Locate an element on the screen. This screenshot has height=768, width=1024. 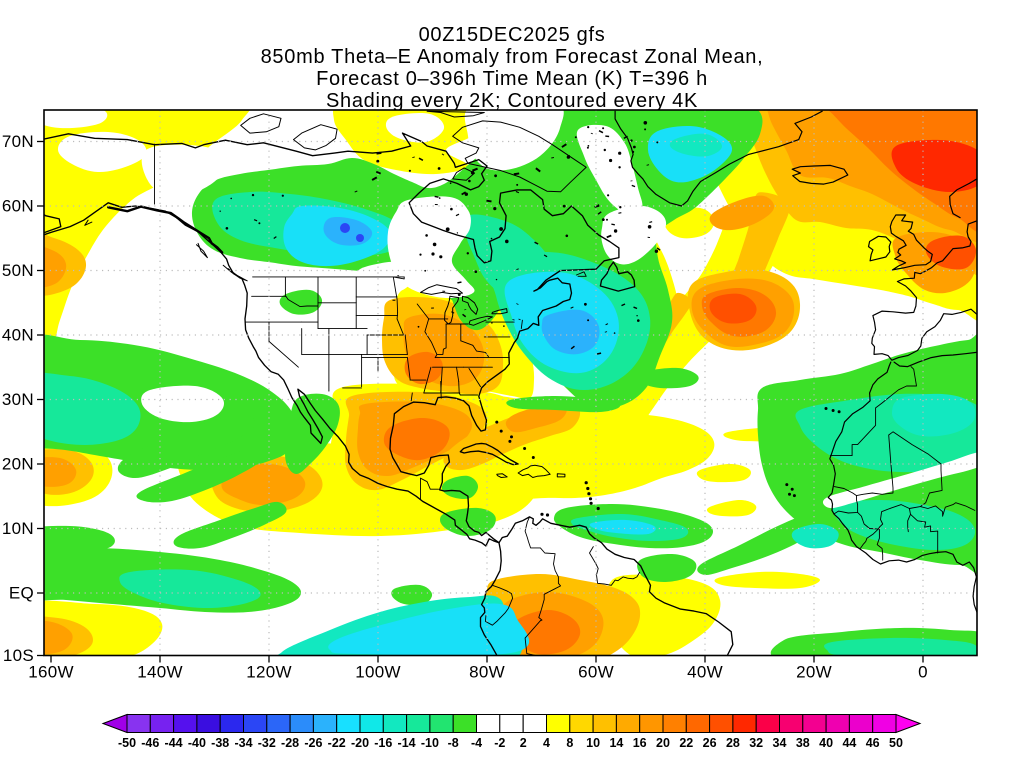
svg-text: -44 is located at coordinates (174, 743).